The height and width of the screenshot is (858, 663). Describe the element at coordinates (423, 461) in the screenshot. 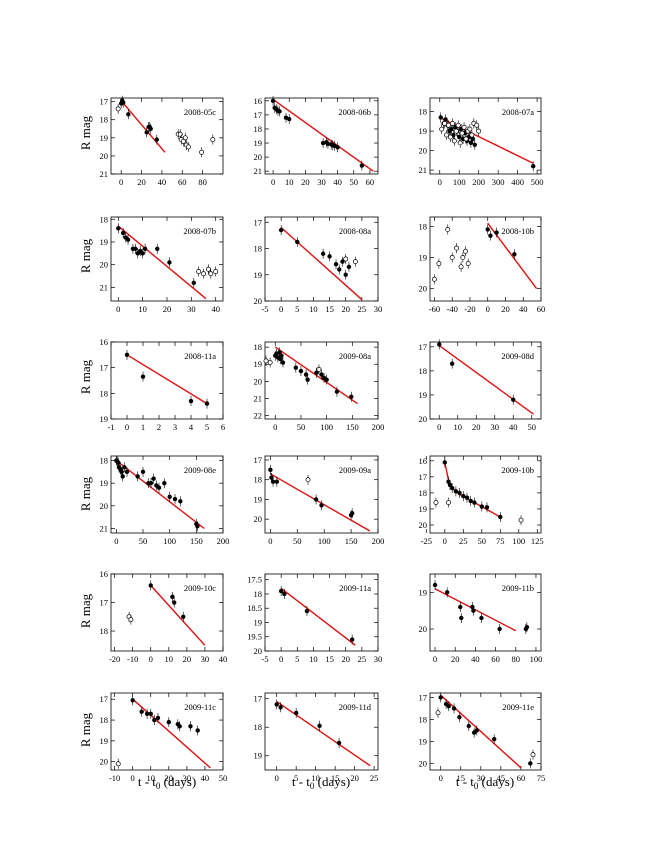

I see `y-tick-label: 16` at that location.